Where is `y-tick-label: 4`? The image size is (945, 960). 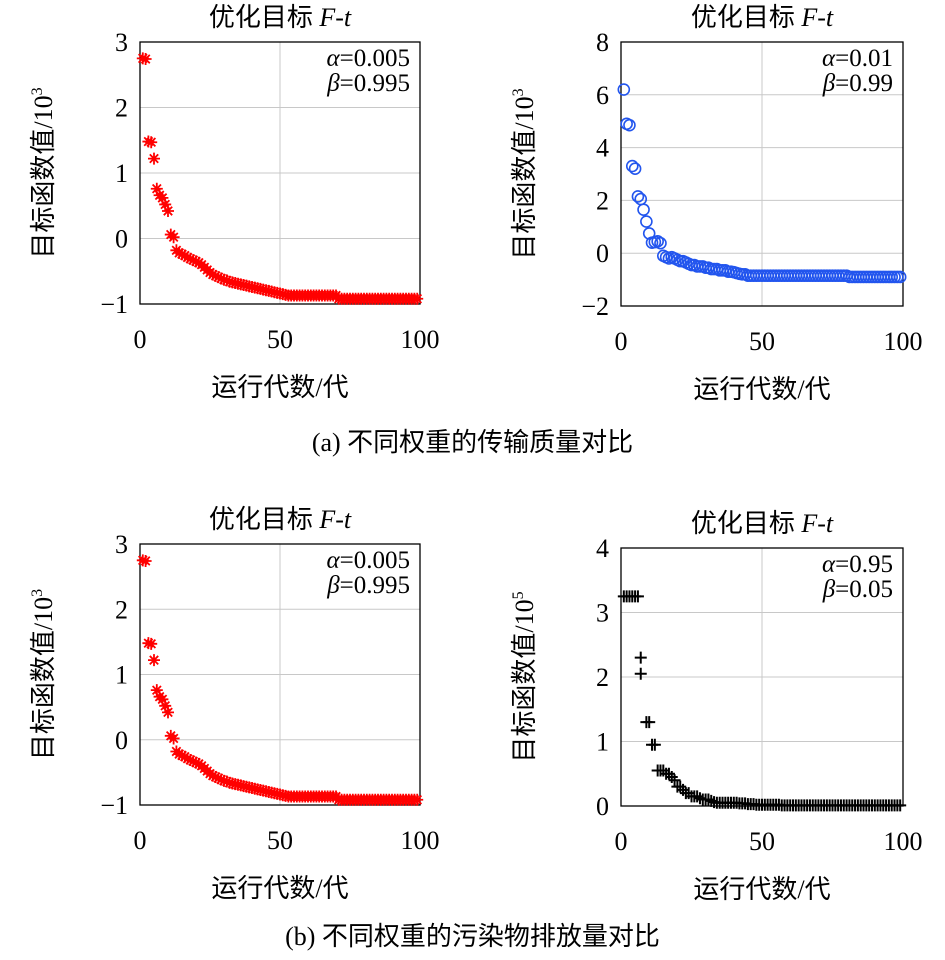
y-tick-label: 4 is located at coordinates (602, 548).